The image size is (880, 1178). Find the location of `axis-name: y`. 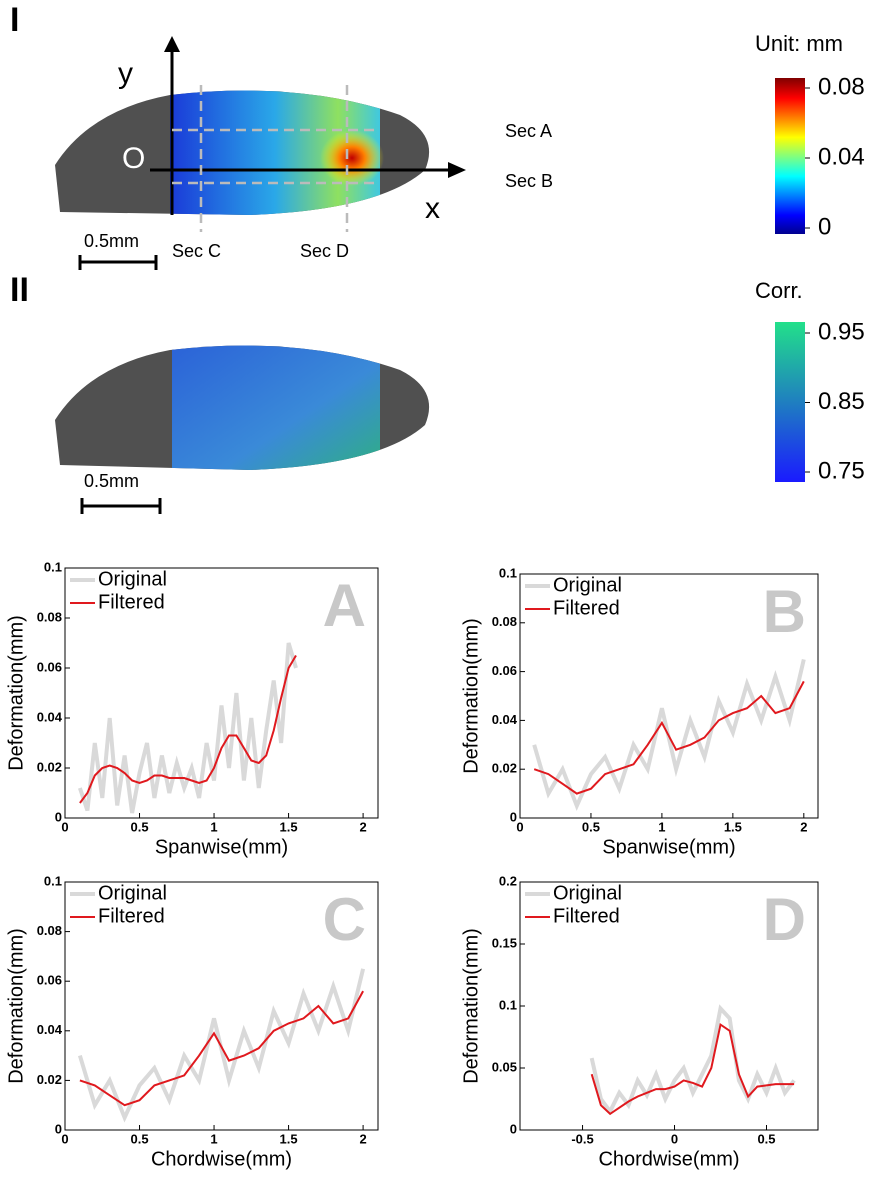

axis-name: y is located at coordinates (125, 73).